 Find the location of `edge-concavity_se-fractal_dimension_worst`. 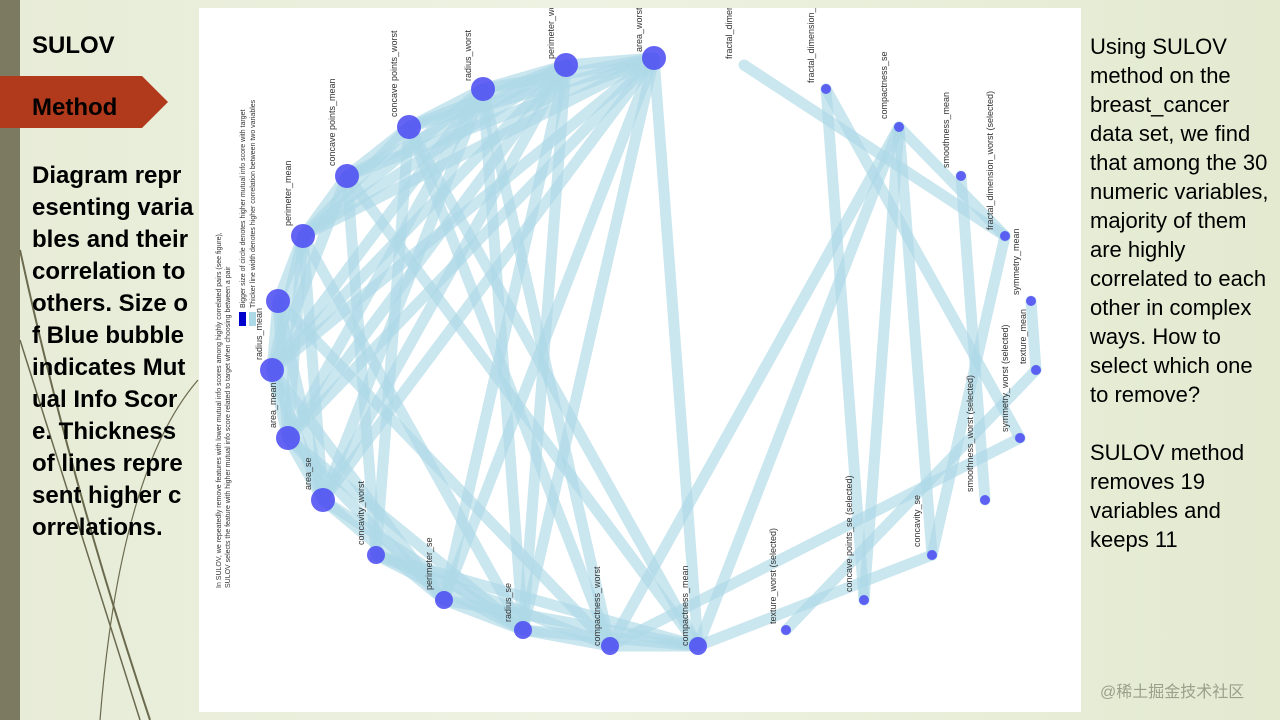

edge-concavity_se-fractal_dimension_worst is located at coordinates (968, 395).